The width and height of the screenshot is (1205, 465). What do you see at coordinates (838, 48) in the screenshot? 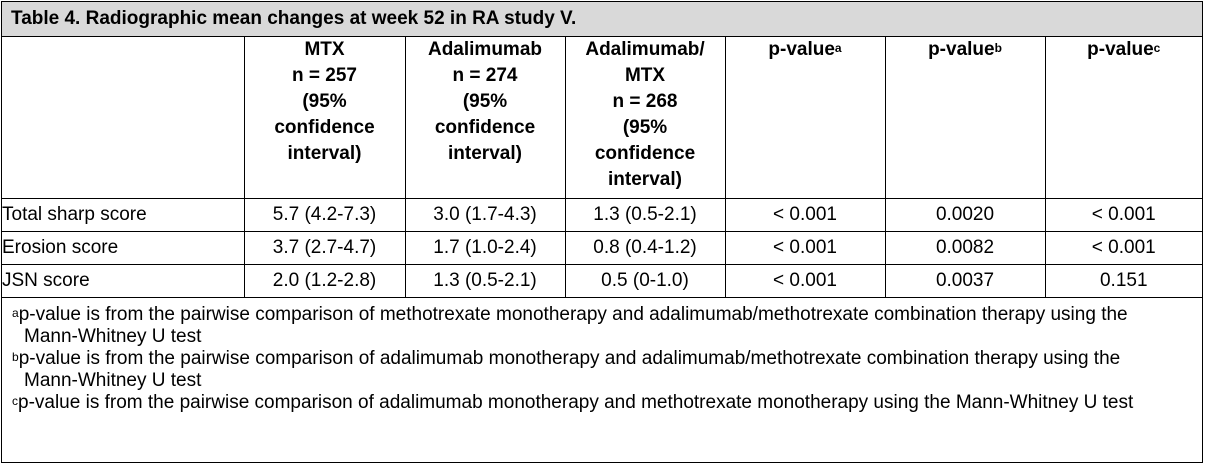
I see `header-sup: a` at bounding box center [838, 48].